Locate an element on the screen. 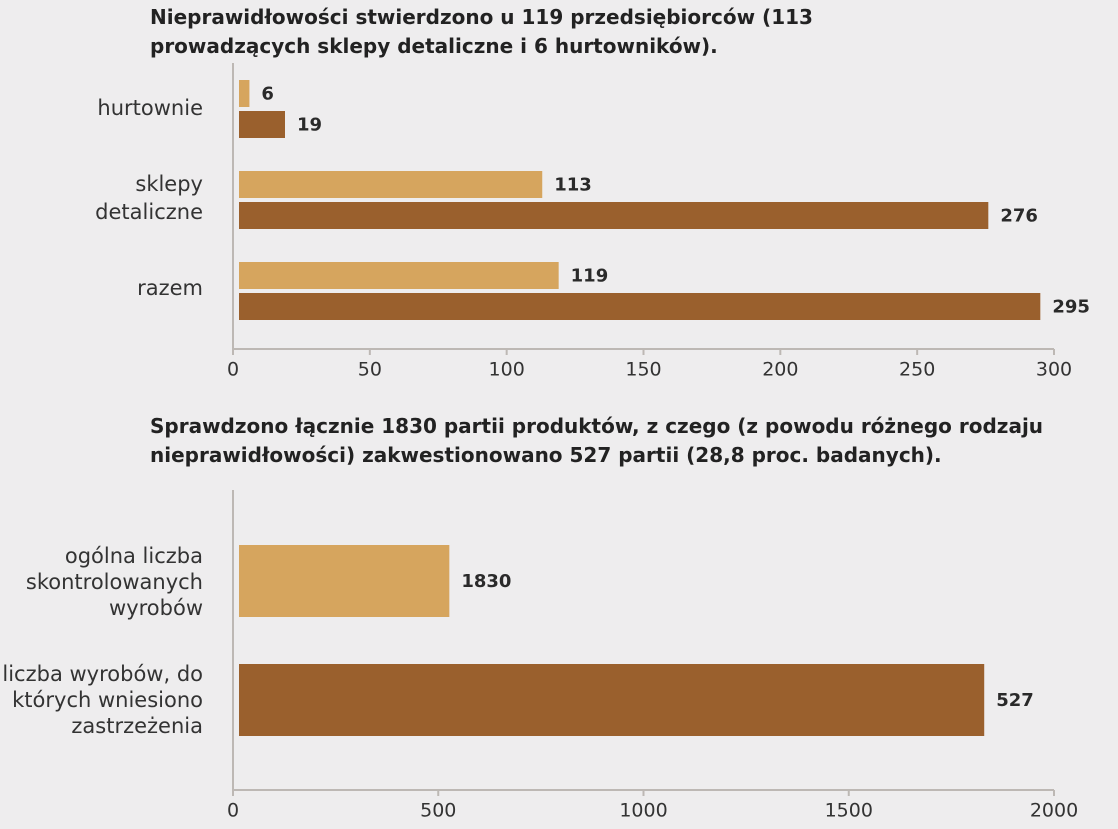 The image size is (1118, 829). chart-2-tick-label: 1500 is located at coordinates (849, 811).